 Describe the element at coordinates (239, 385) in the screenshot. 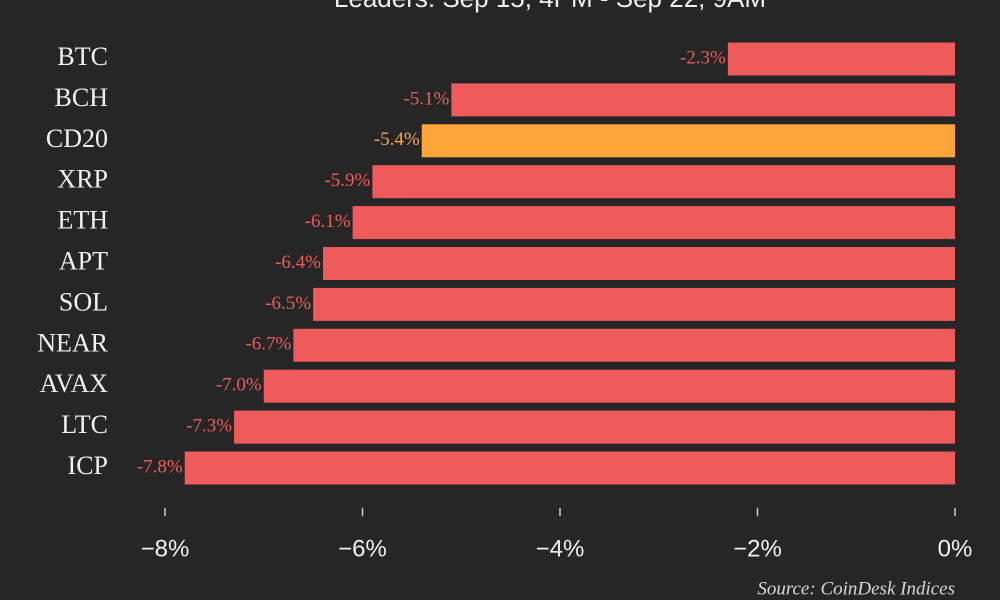

I see `value-label: -7.0%` at that location.